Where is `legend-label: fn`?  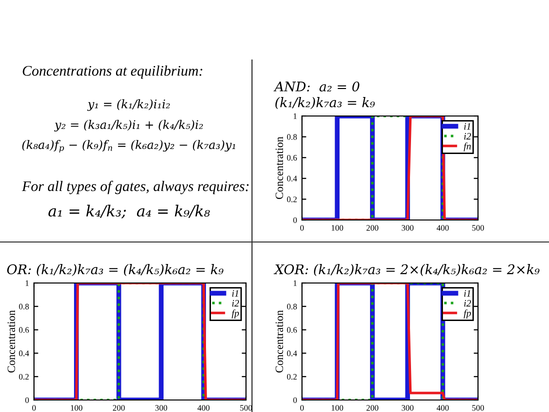
legend-label: fn is located at coordinates (467, 147).